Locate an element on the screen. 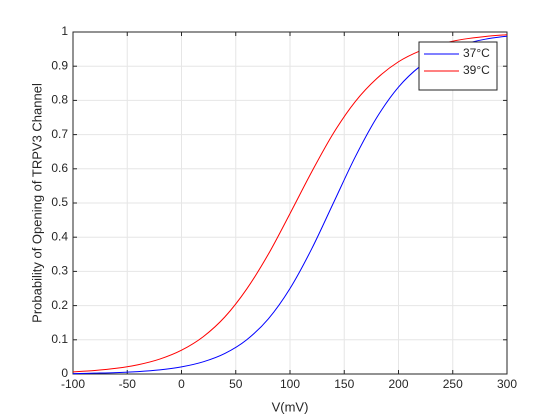 The width and height of the screenshot is (560, 420). y-tick-label: 0.3 is located at coordinates (59, 271).